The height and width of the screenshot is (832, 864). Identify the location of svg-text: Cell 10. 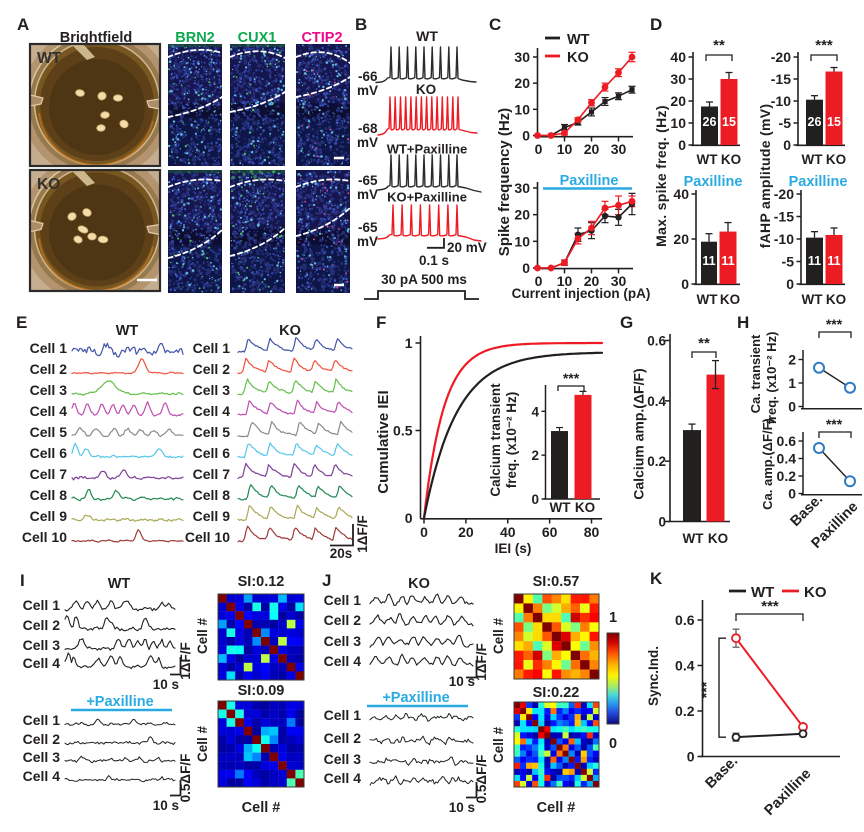
(44, 537).